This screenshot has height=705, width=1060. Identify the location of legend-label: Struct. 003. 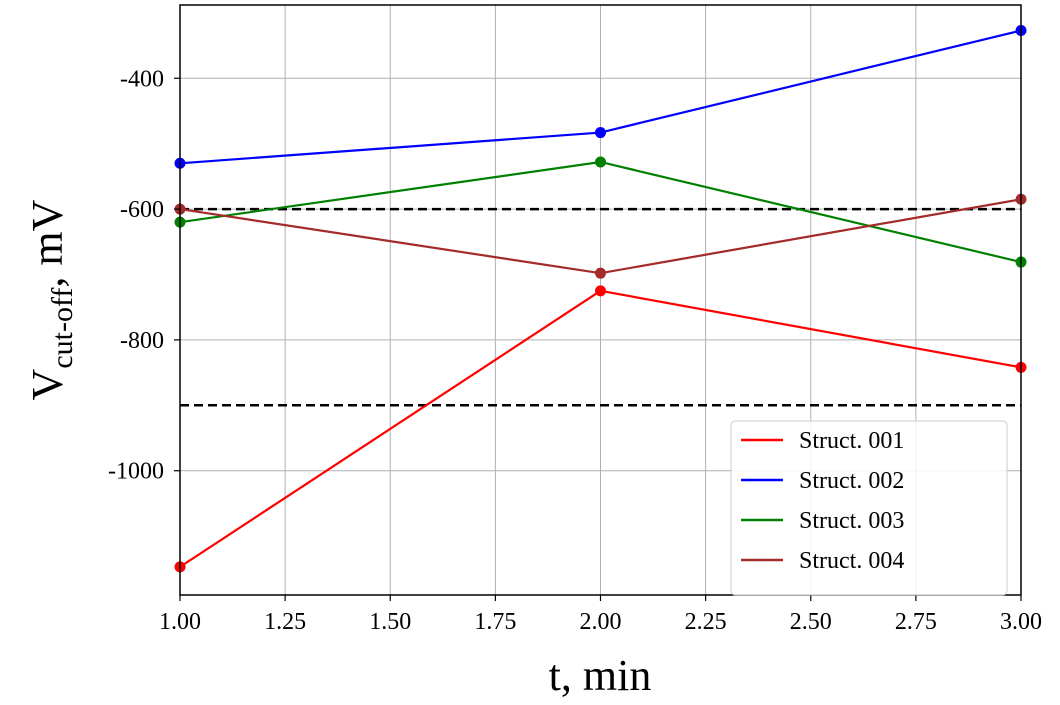
(851, 521).